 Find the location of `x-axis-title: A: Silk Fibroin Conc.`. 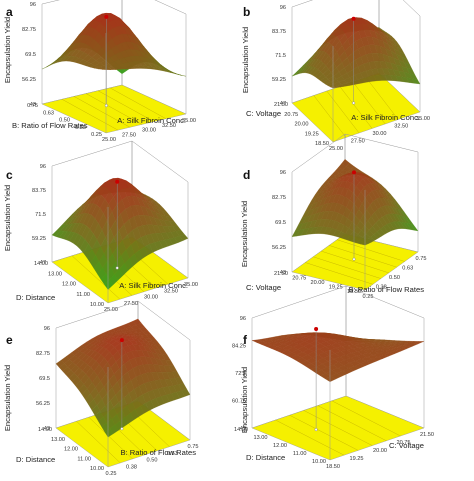

x-axis-title: A: Silk Fibroin Conc. is located at coordinates (151, 120).